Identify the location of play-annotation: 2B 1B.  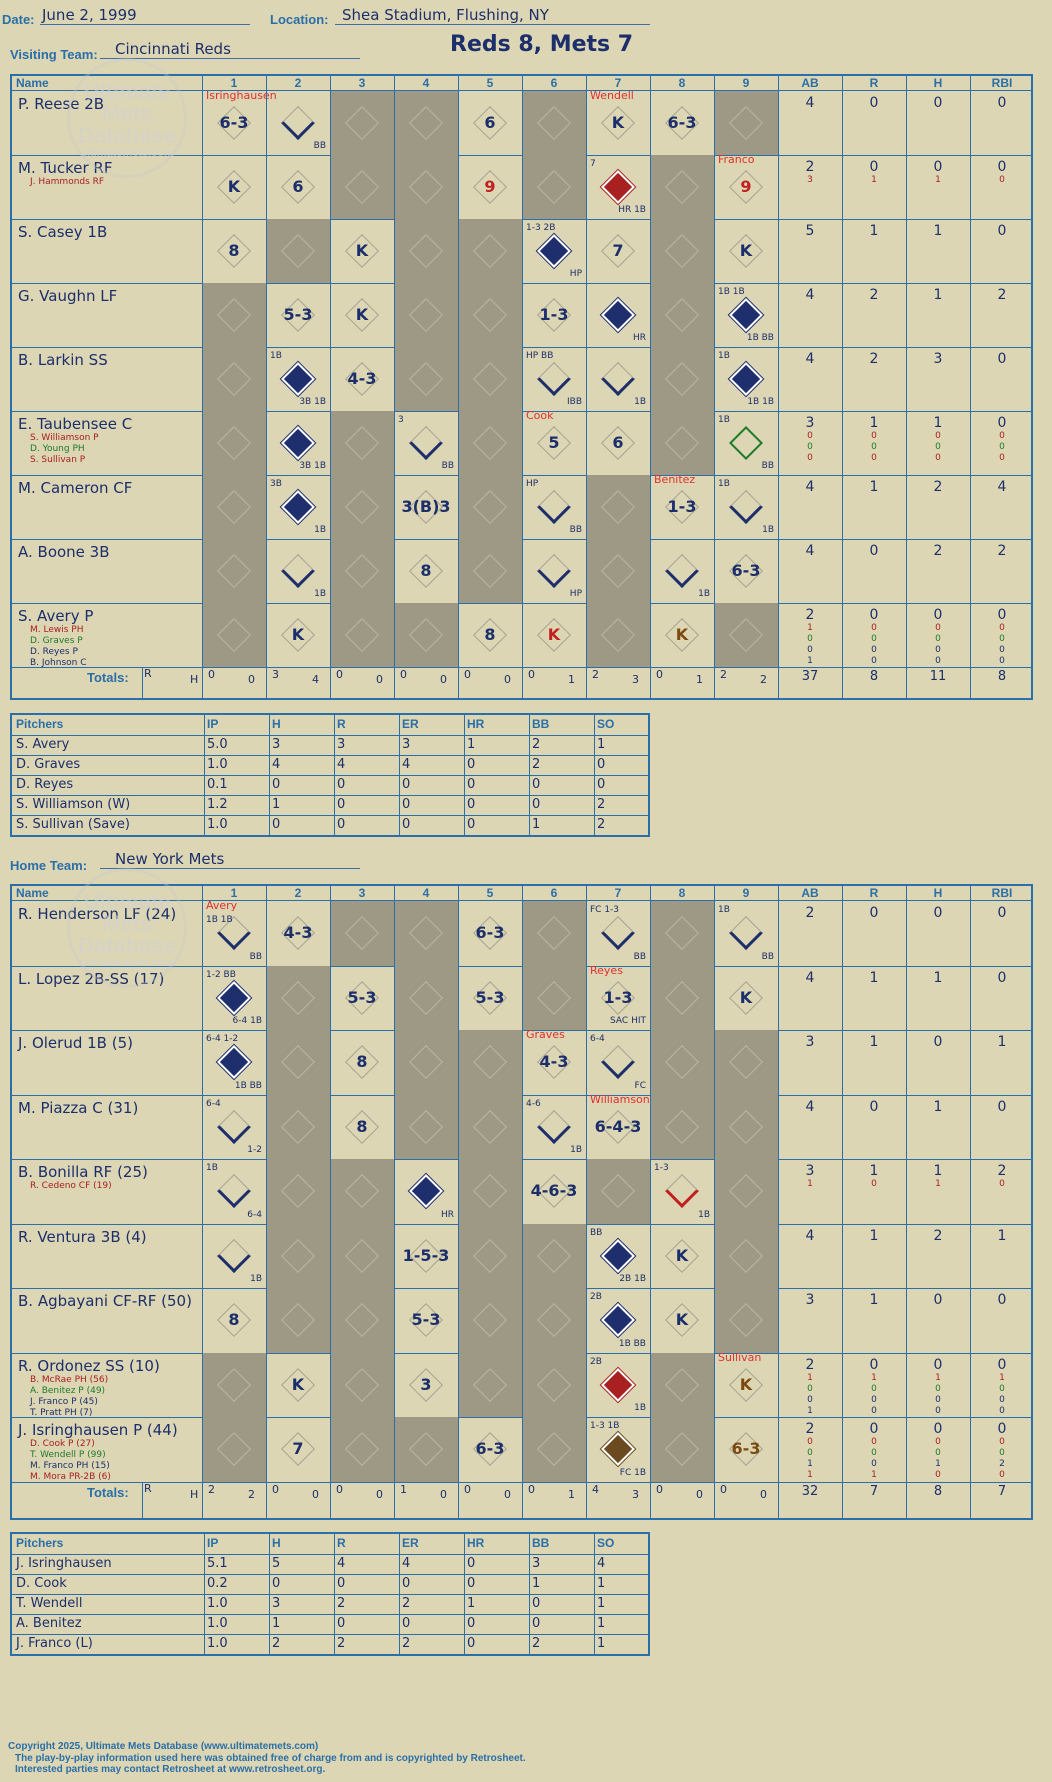
(632, 1279).